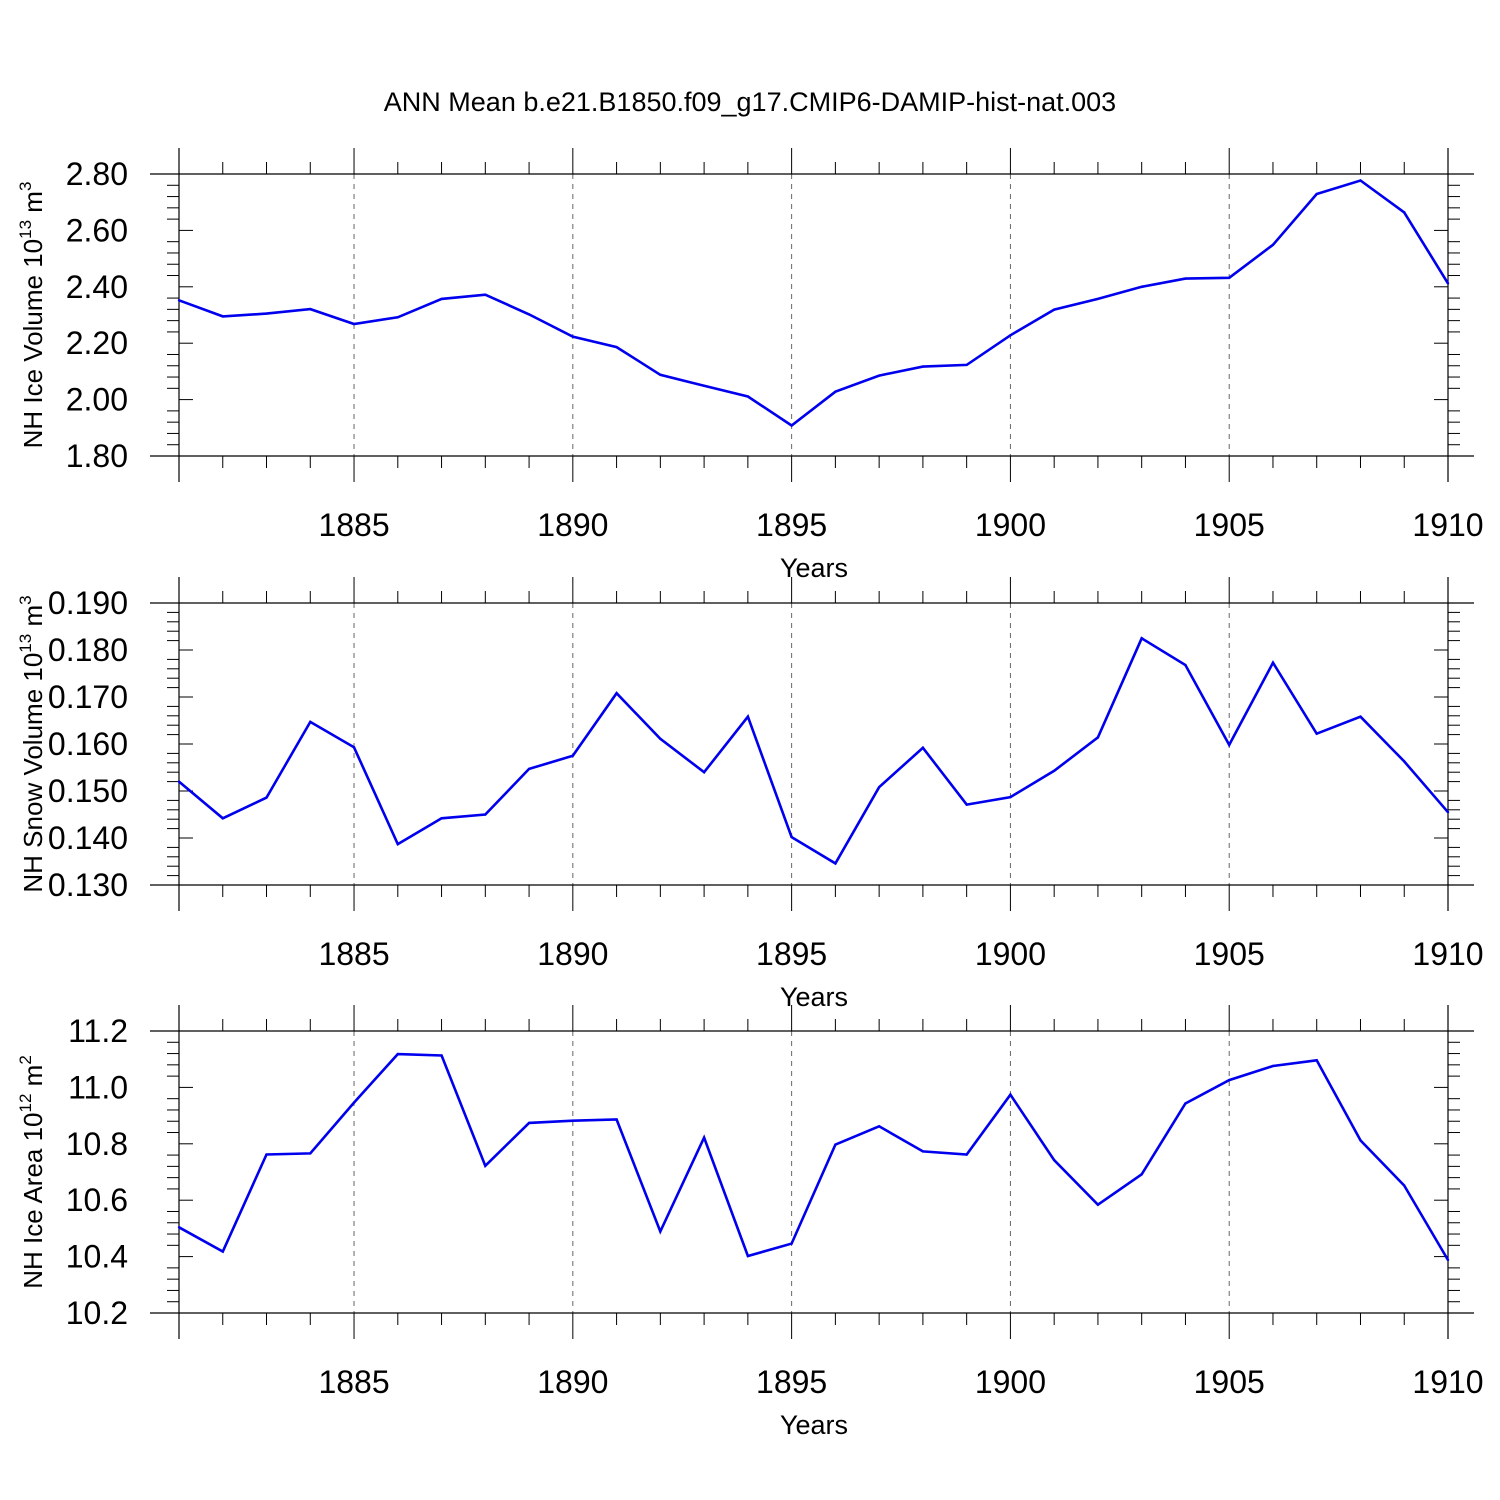  What do you see at coordinates (88, 885) in the screenshot?
I see `y-tick-label: 0.130` at bounding box center [88, 885].